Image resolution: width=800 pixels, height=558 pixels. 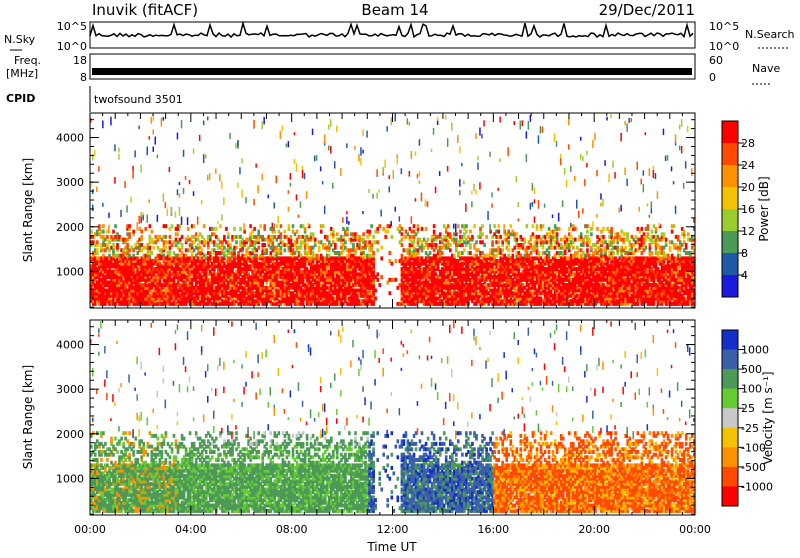 I want to click on freq-trace, so click(x=392, y=71).